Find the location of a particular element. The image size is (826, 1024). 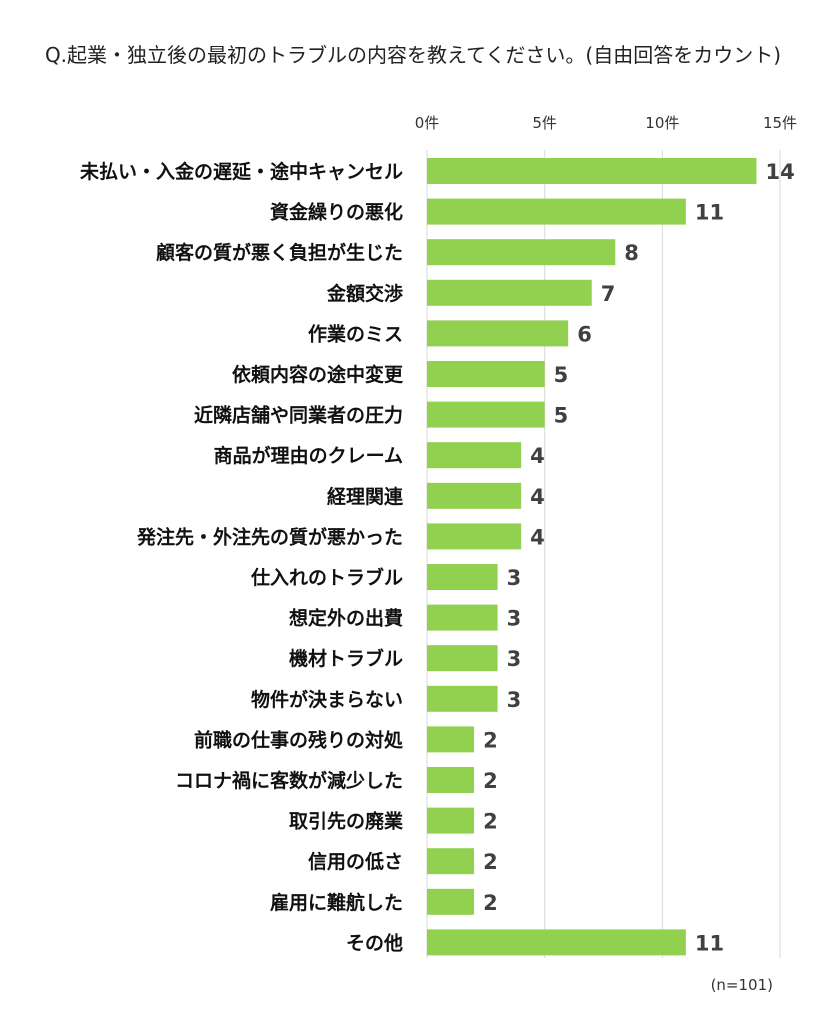

category-label: 未払い・入金の遅延・途中キャンセル is located at coordinates (241, 171).